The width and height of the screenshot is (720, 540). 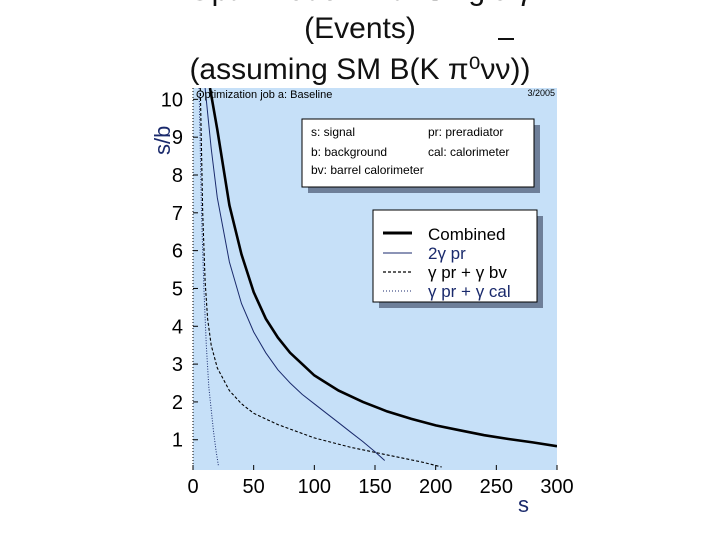 What do you see at coordinates (192, 487) in the screenshot?
I see `x-tick-label: 0` at bounding box center [192, 487].